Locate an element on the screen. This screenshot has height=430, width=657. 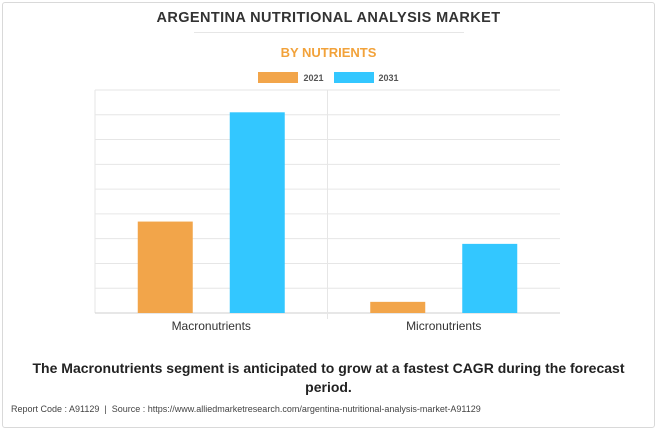
legend-label-2021: 2021 is located at coordinates (313, 77).